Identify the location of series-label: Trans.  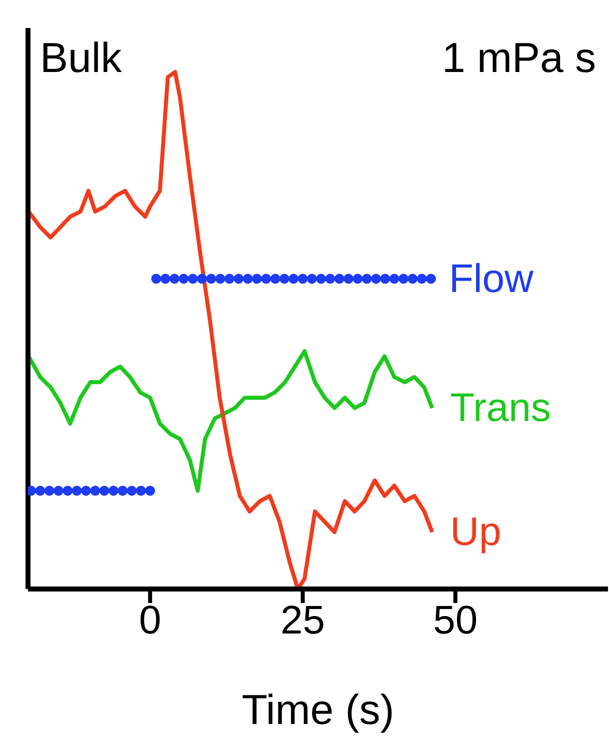
(500, 408).